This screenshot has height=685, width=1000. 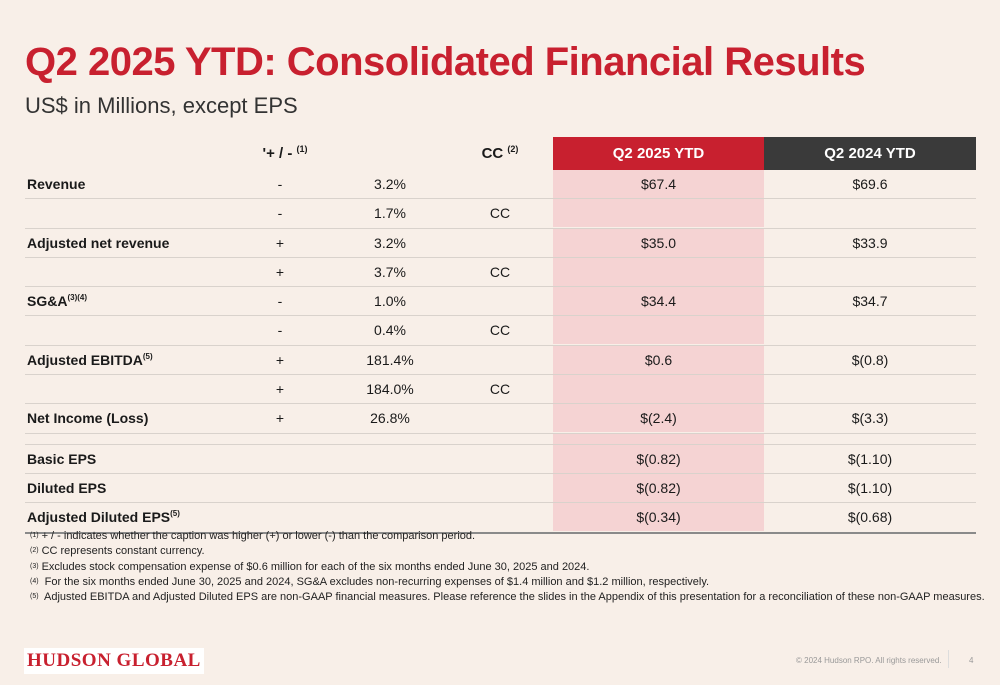 What do you see at coordinates (34, 535) in the screenshot?
I see `footnote-number: (1)` at bounding box center [34, 535].